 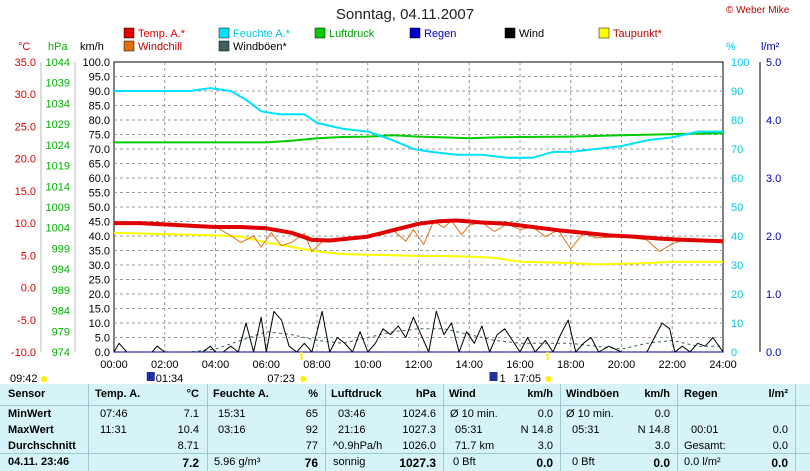 I want to click on table-cell: 0 Bft, so click(x=464, y=462).